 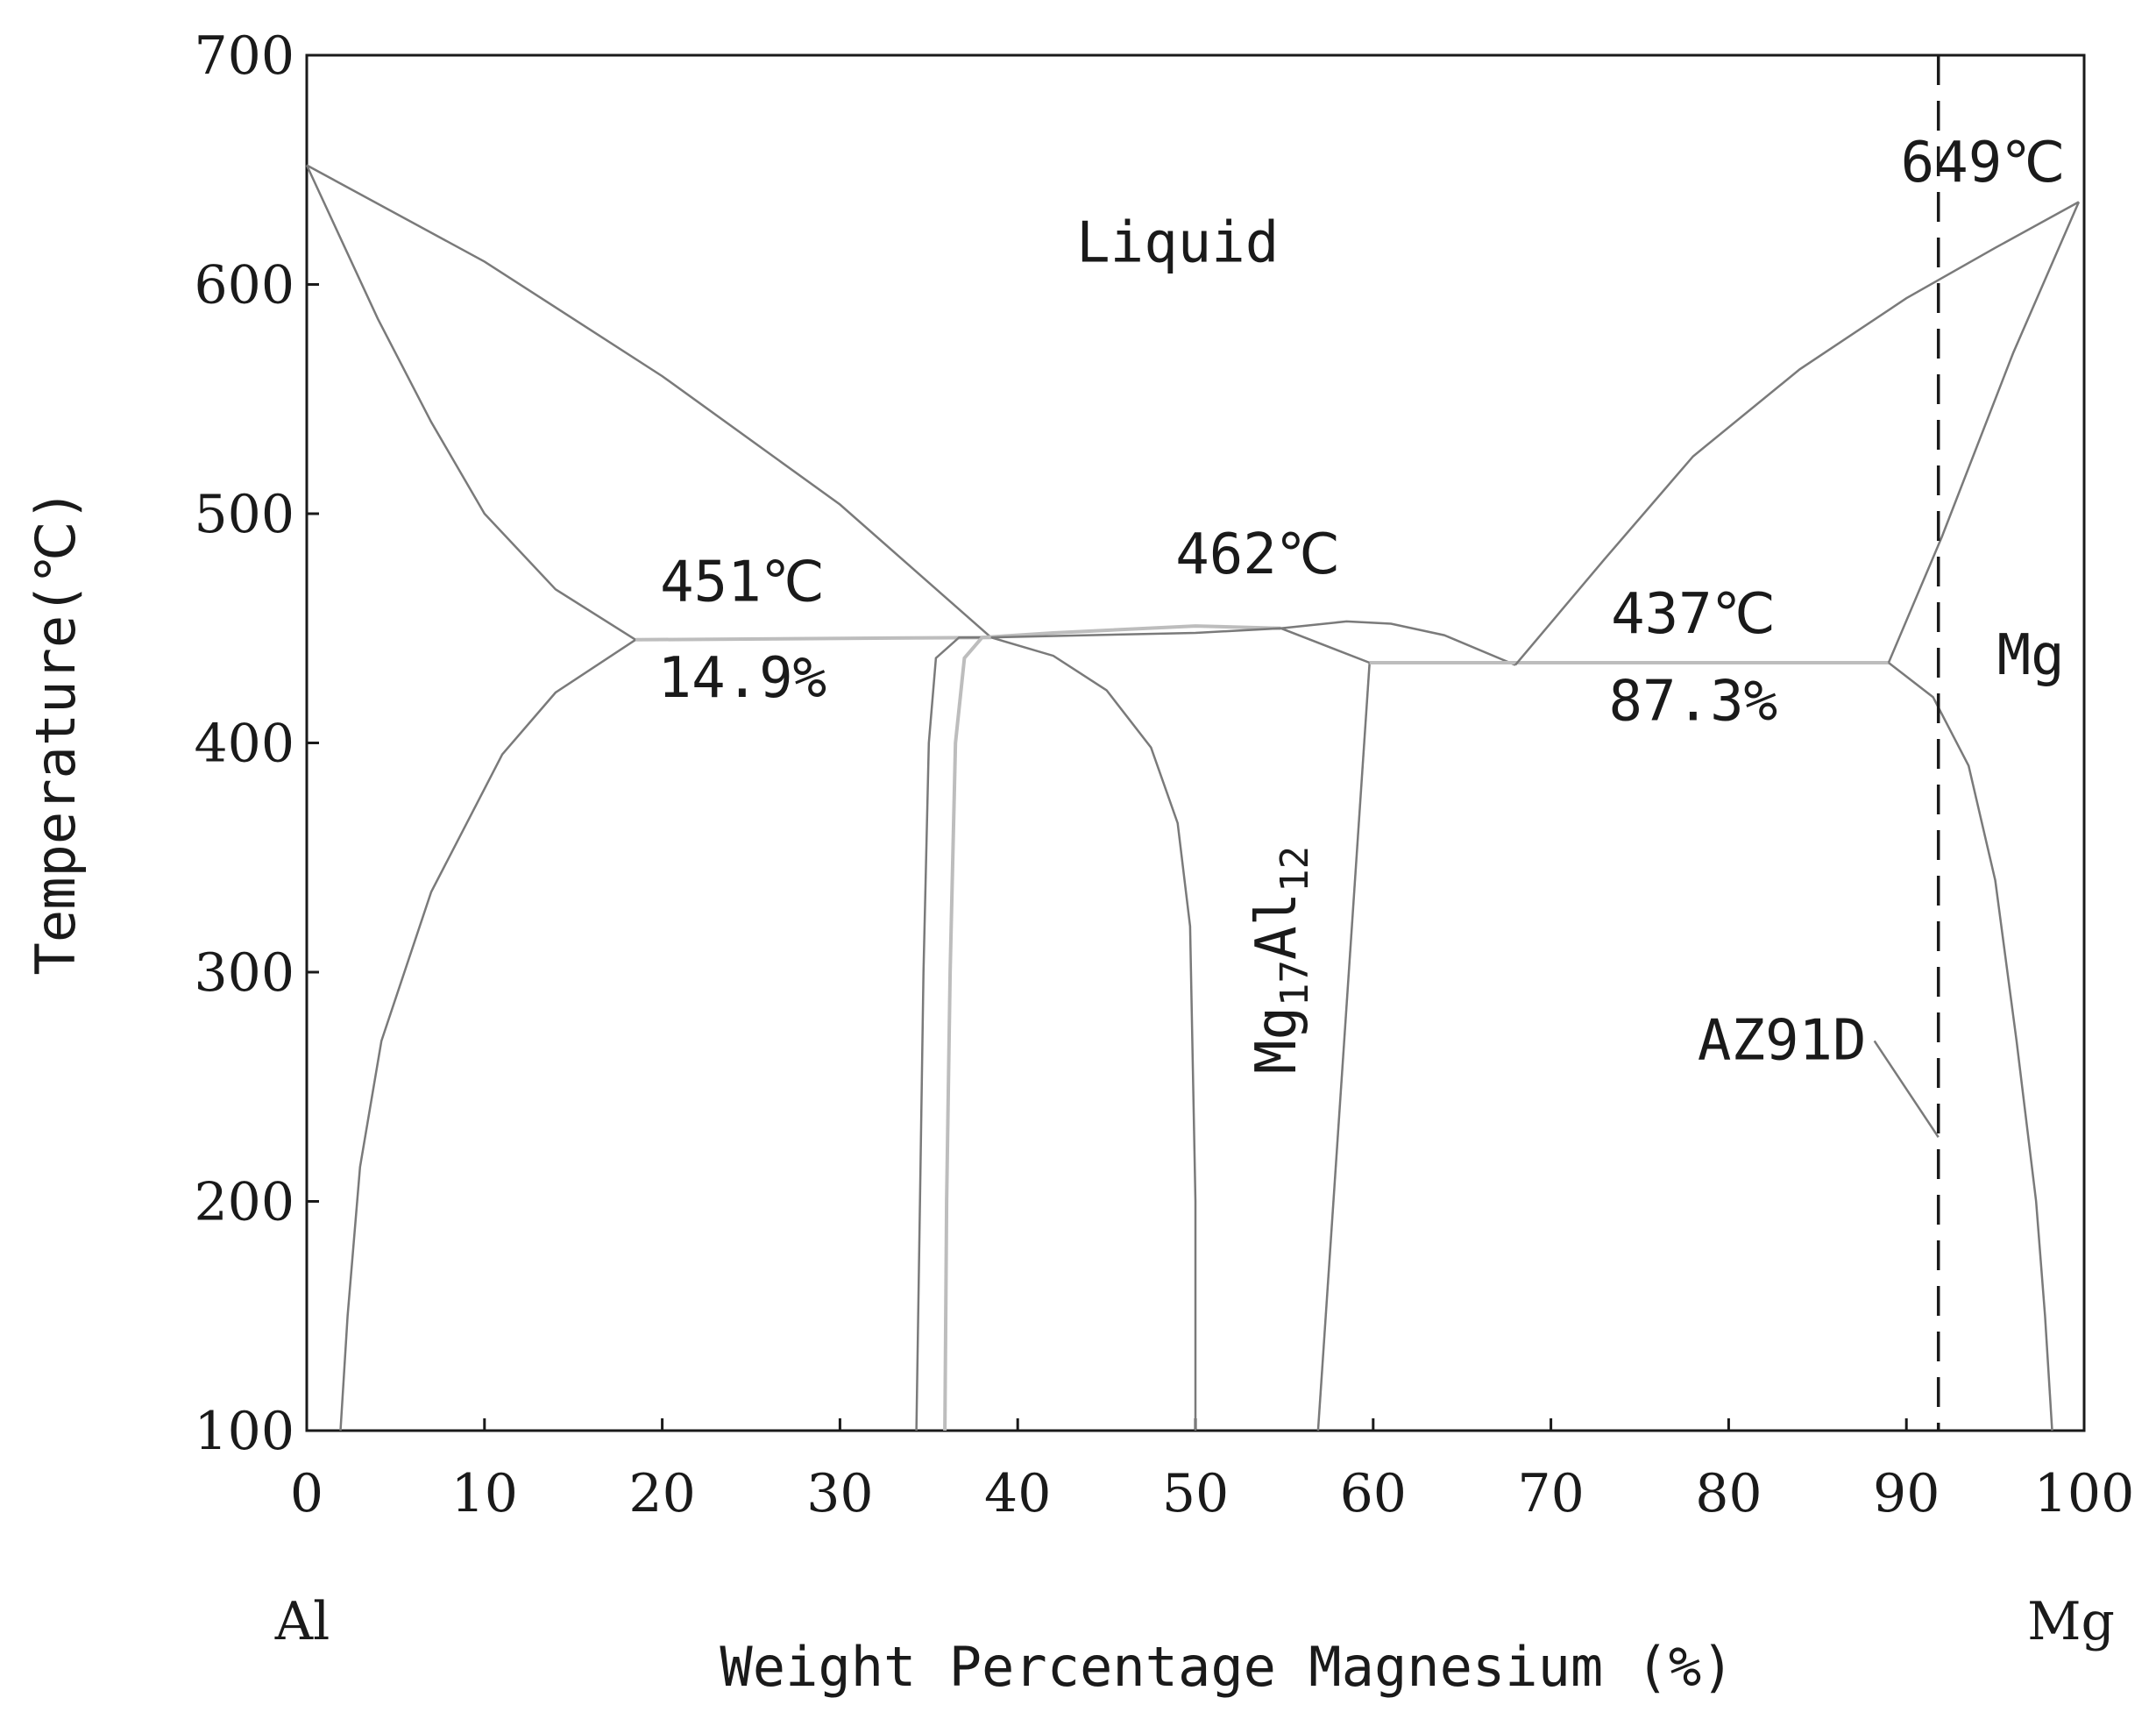 I want to click on az91d-composition-marker, so click(x=1907, y=743).